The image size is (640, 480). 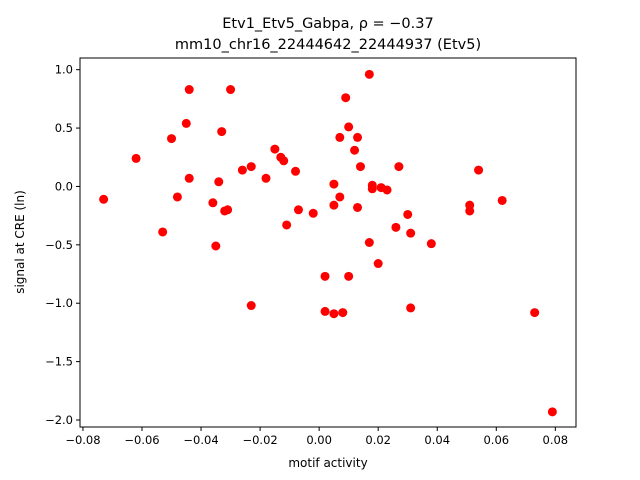 What do you see at coordinates (64, 186) in the screenshot?
I see `y-tick-label: 0.0` at bounding box center [64, 186].